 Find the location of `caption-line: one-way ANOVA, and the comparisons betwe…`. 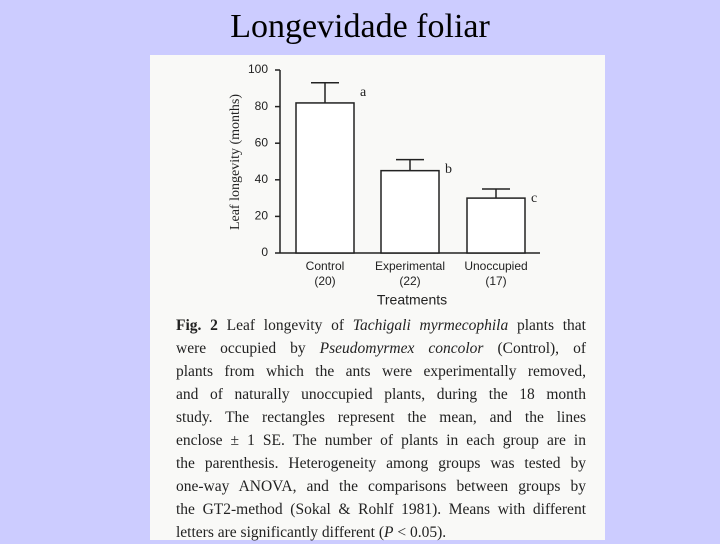

caption-line: one-way ANOVA, and the comparisons betwe… is located at coordinates (381, 486).